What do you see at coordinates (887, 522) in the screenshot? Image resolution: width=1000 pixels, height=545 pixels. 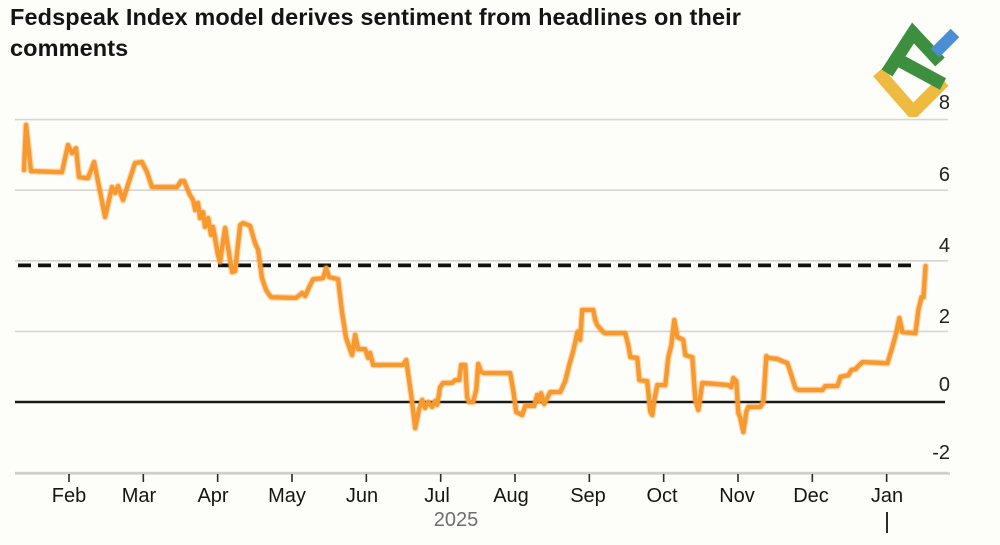 I see `year-boundary-marker` at bounding box center [887, 522].